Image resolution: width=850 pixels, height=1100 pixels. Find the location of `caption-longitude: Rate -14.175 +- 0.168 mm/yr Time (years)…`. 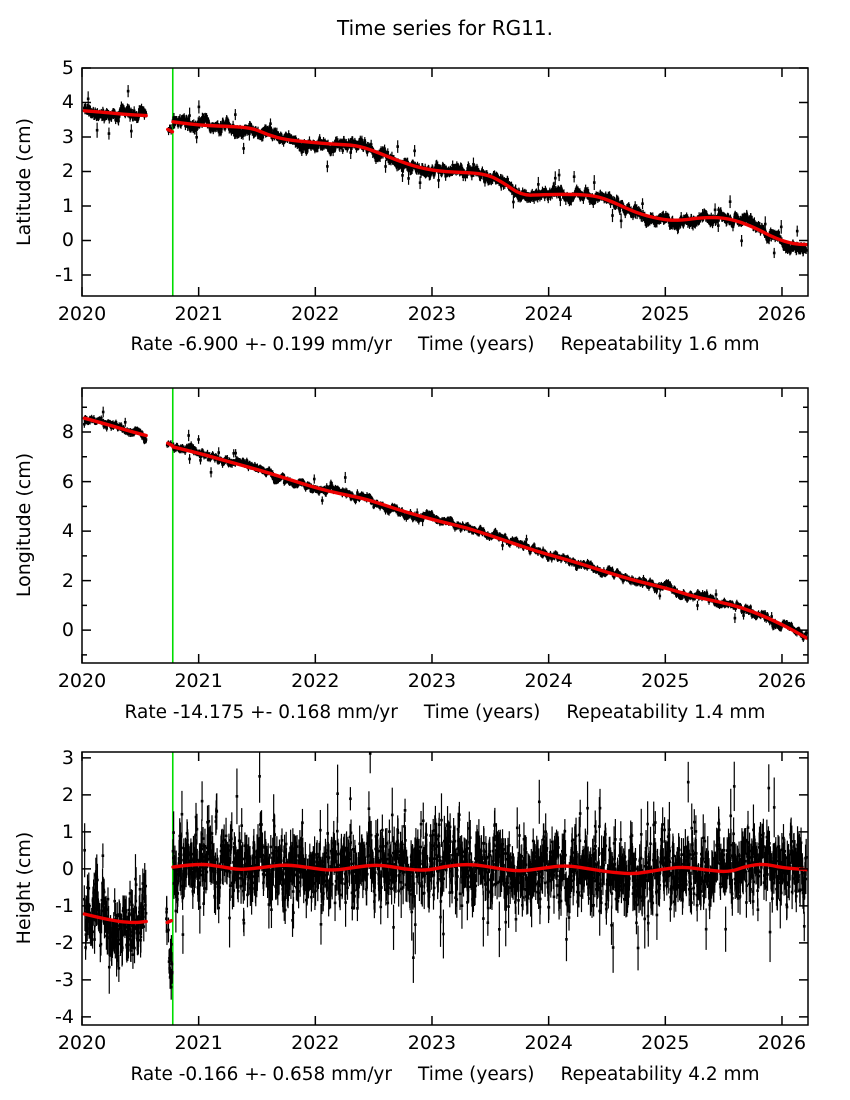

caption-longitude: Rate -14.175 +- 0.168 mm/yr Time (years)… is located at coordinates (445, 712).